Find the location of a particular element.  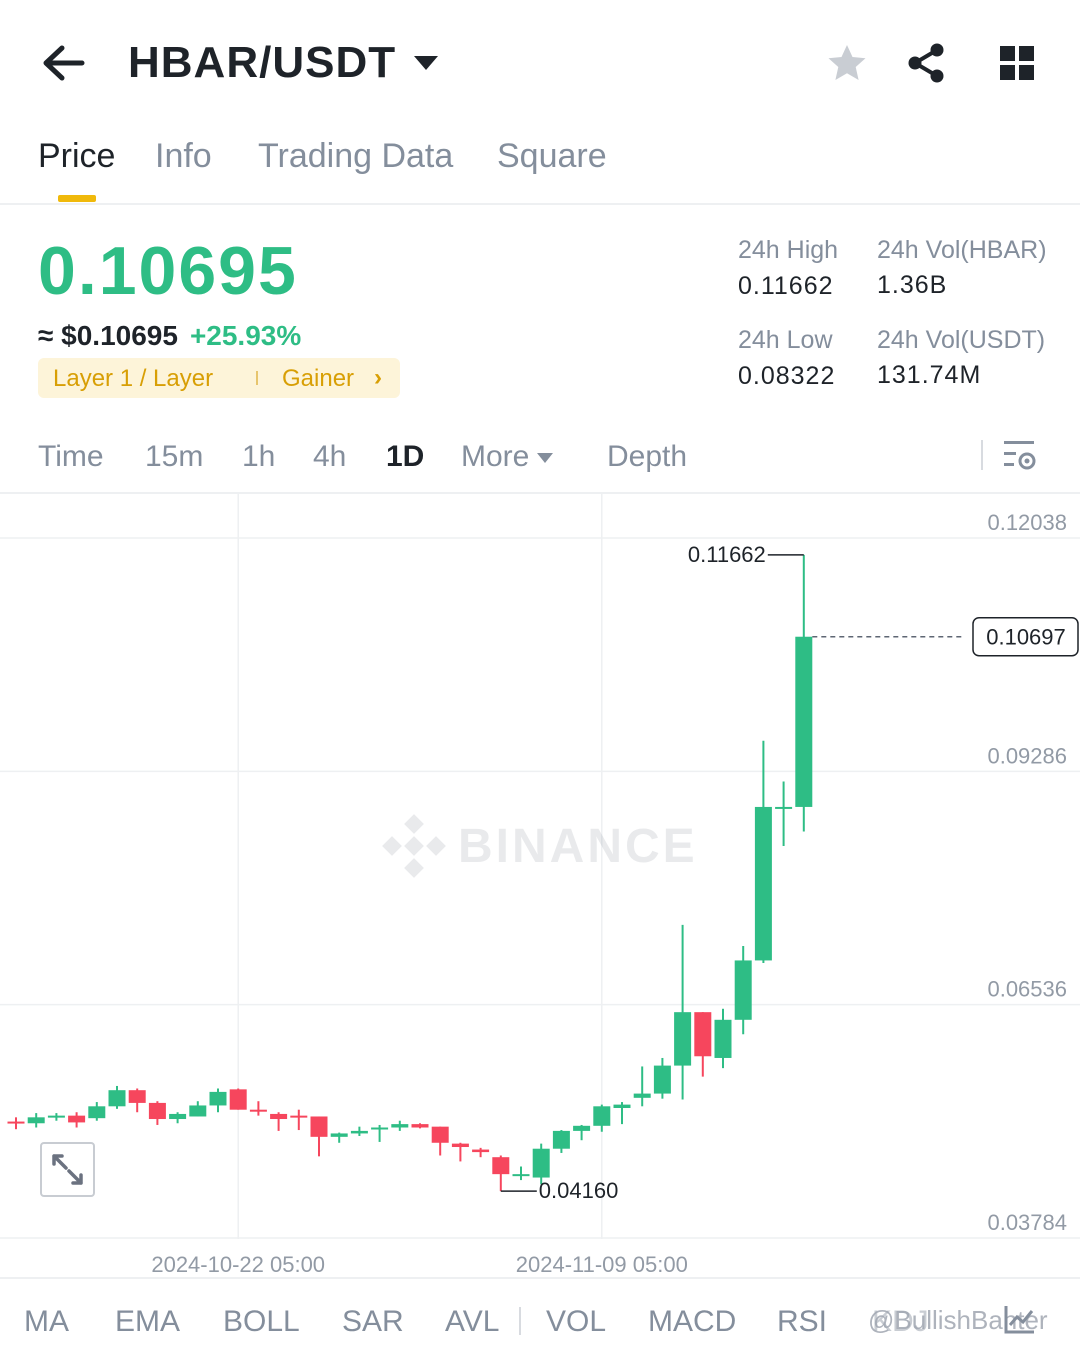

pair-selector: HBAR/USDT is located at coordinates (283, 63).